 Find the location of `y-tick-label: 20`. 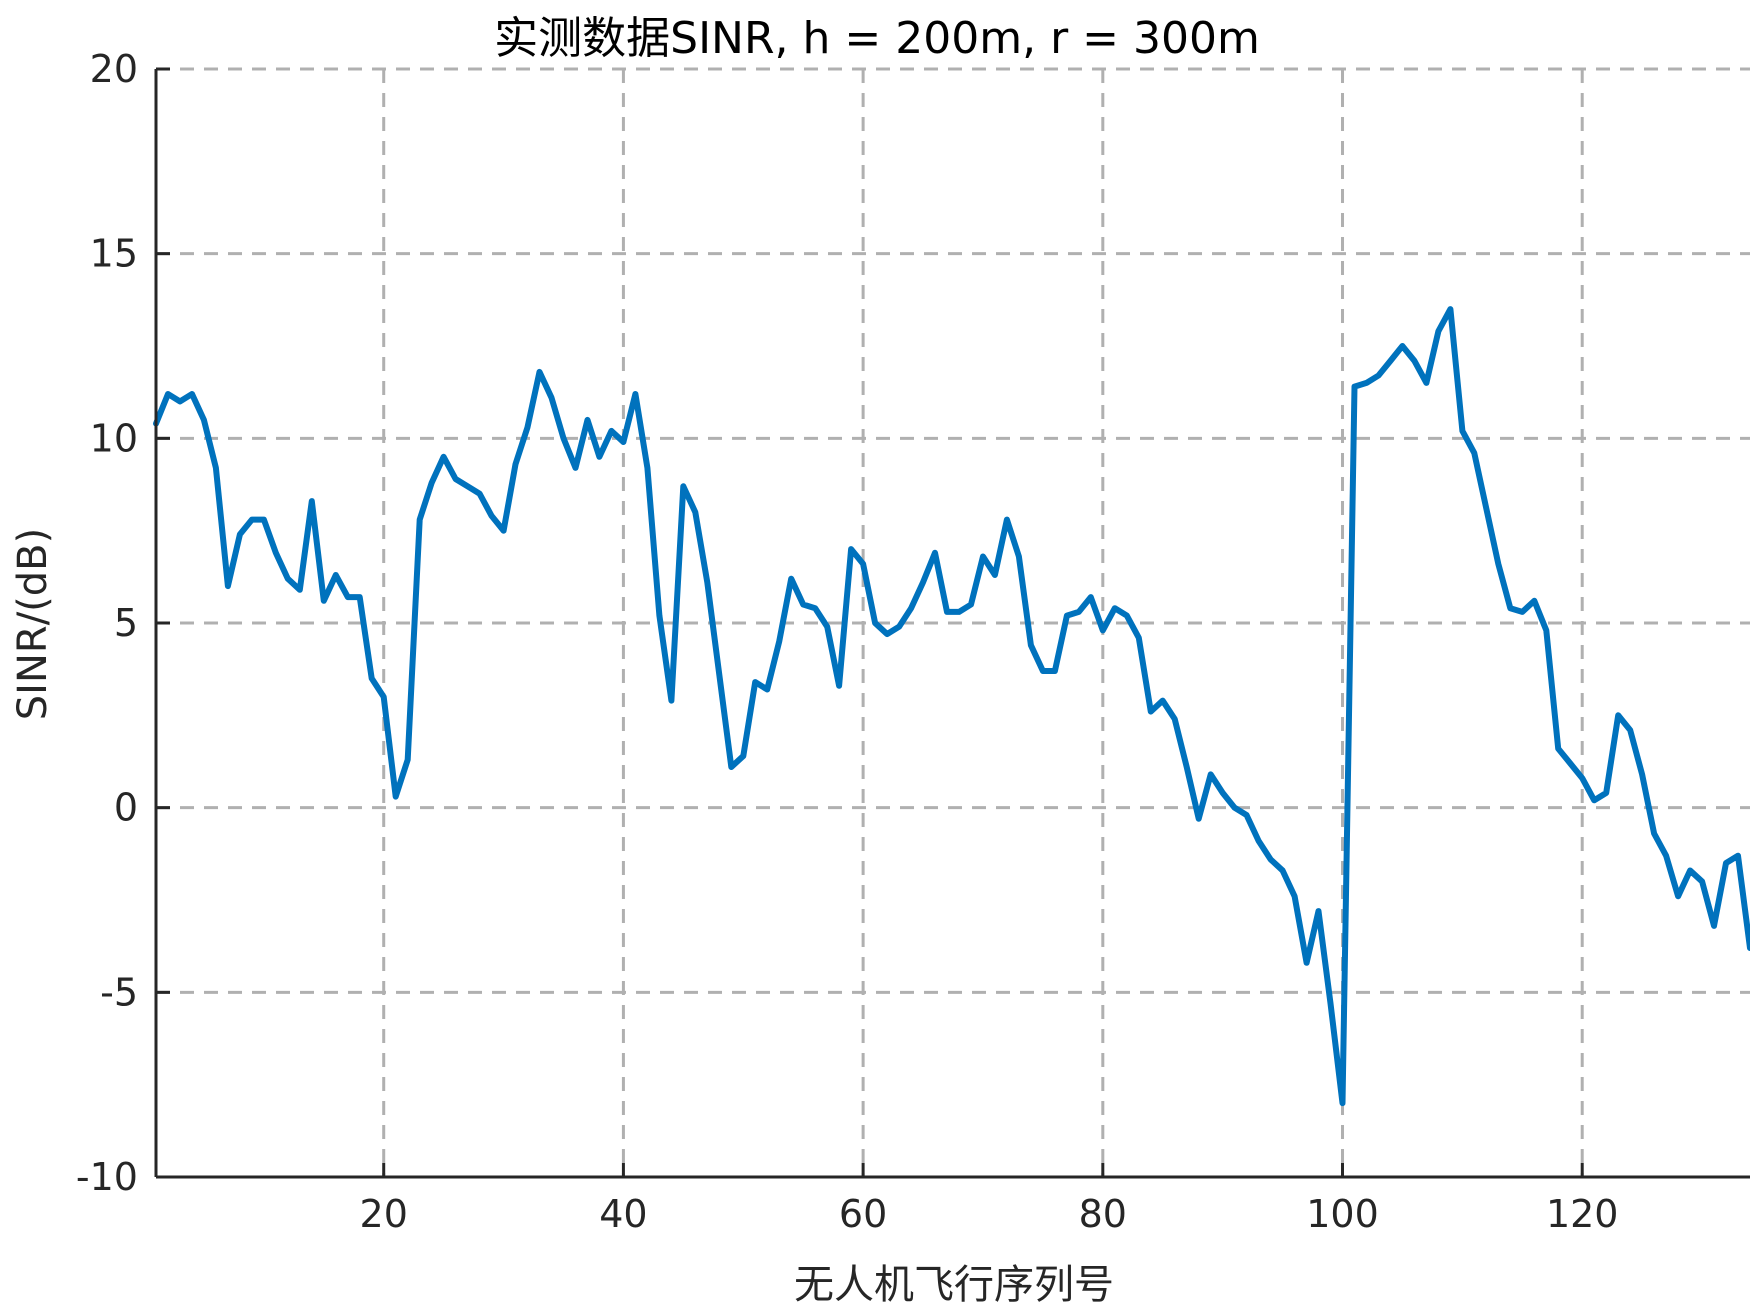

y-tick-label: 20 is located at coordinates (114, 69).